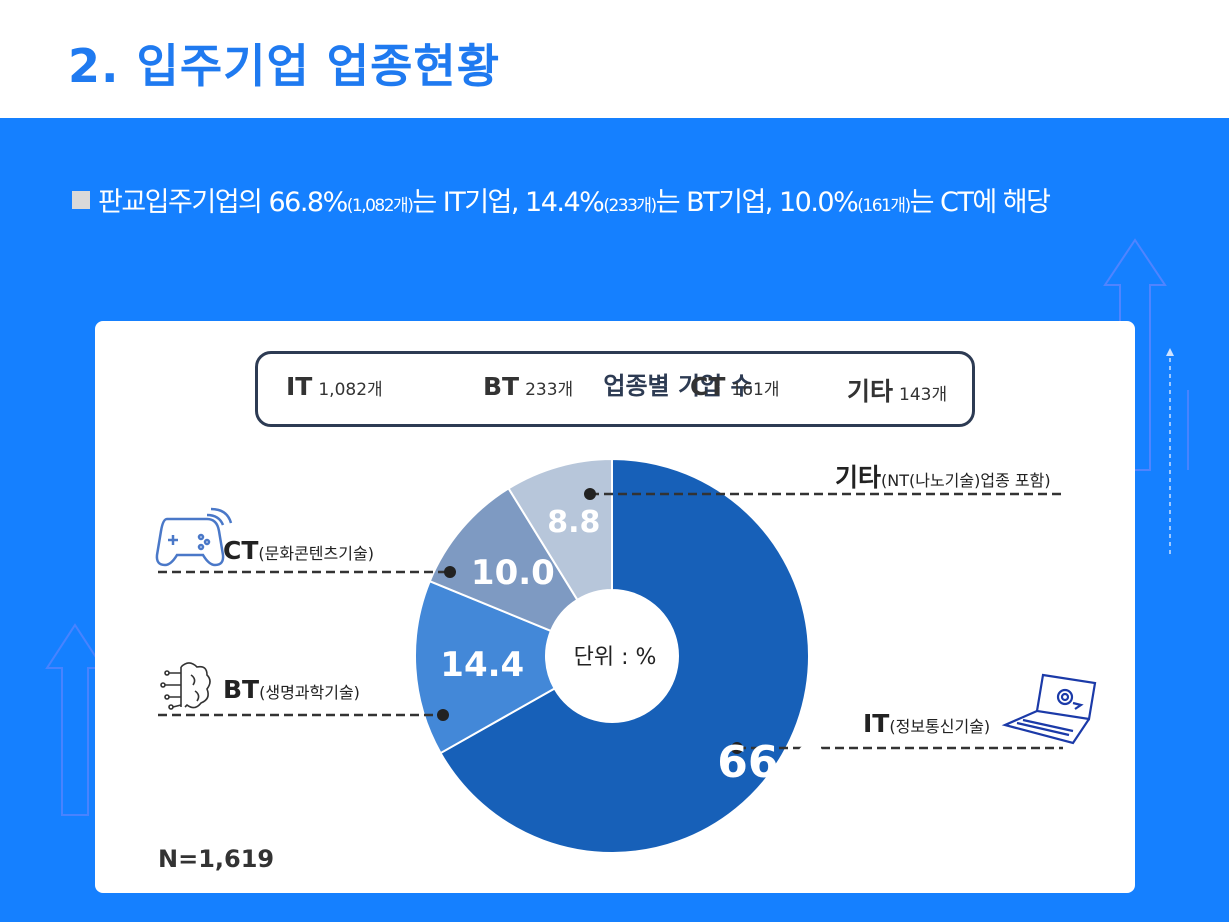 The height and width of the screenshot is (922, 1229). Describe the element at coordinates (284, 66) in the screenshot. I see `page-title: 2. 입주기업 업종현황` at that location.